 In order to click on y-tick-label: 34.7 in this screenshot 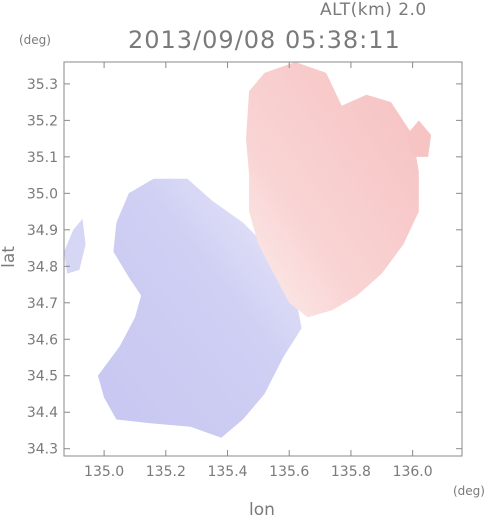, I will do `click(42, 304)`.